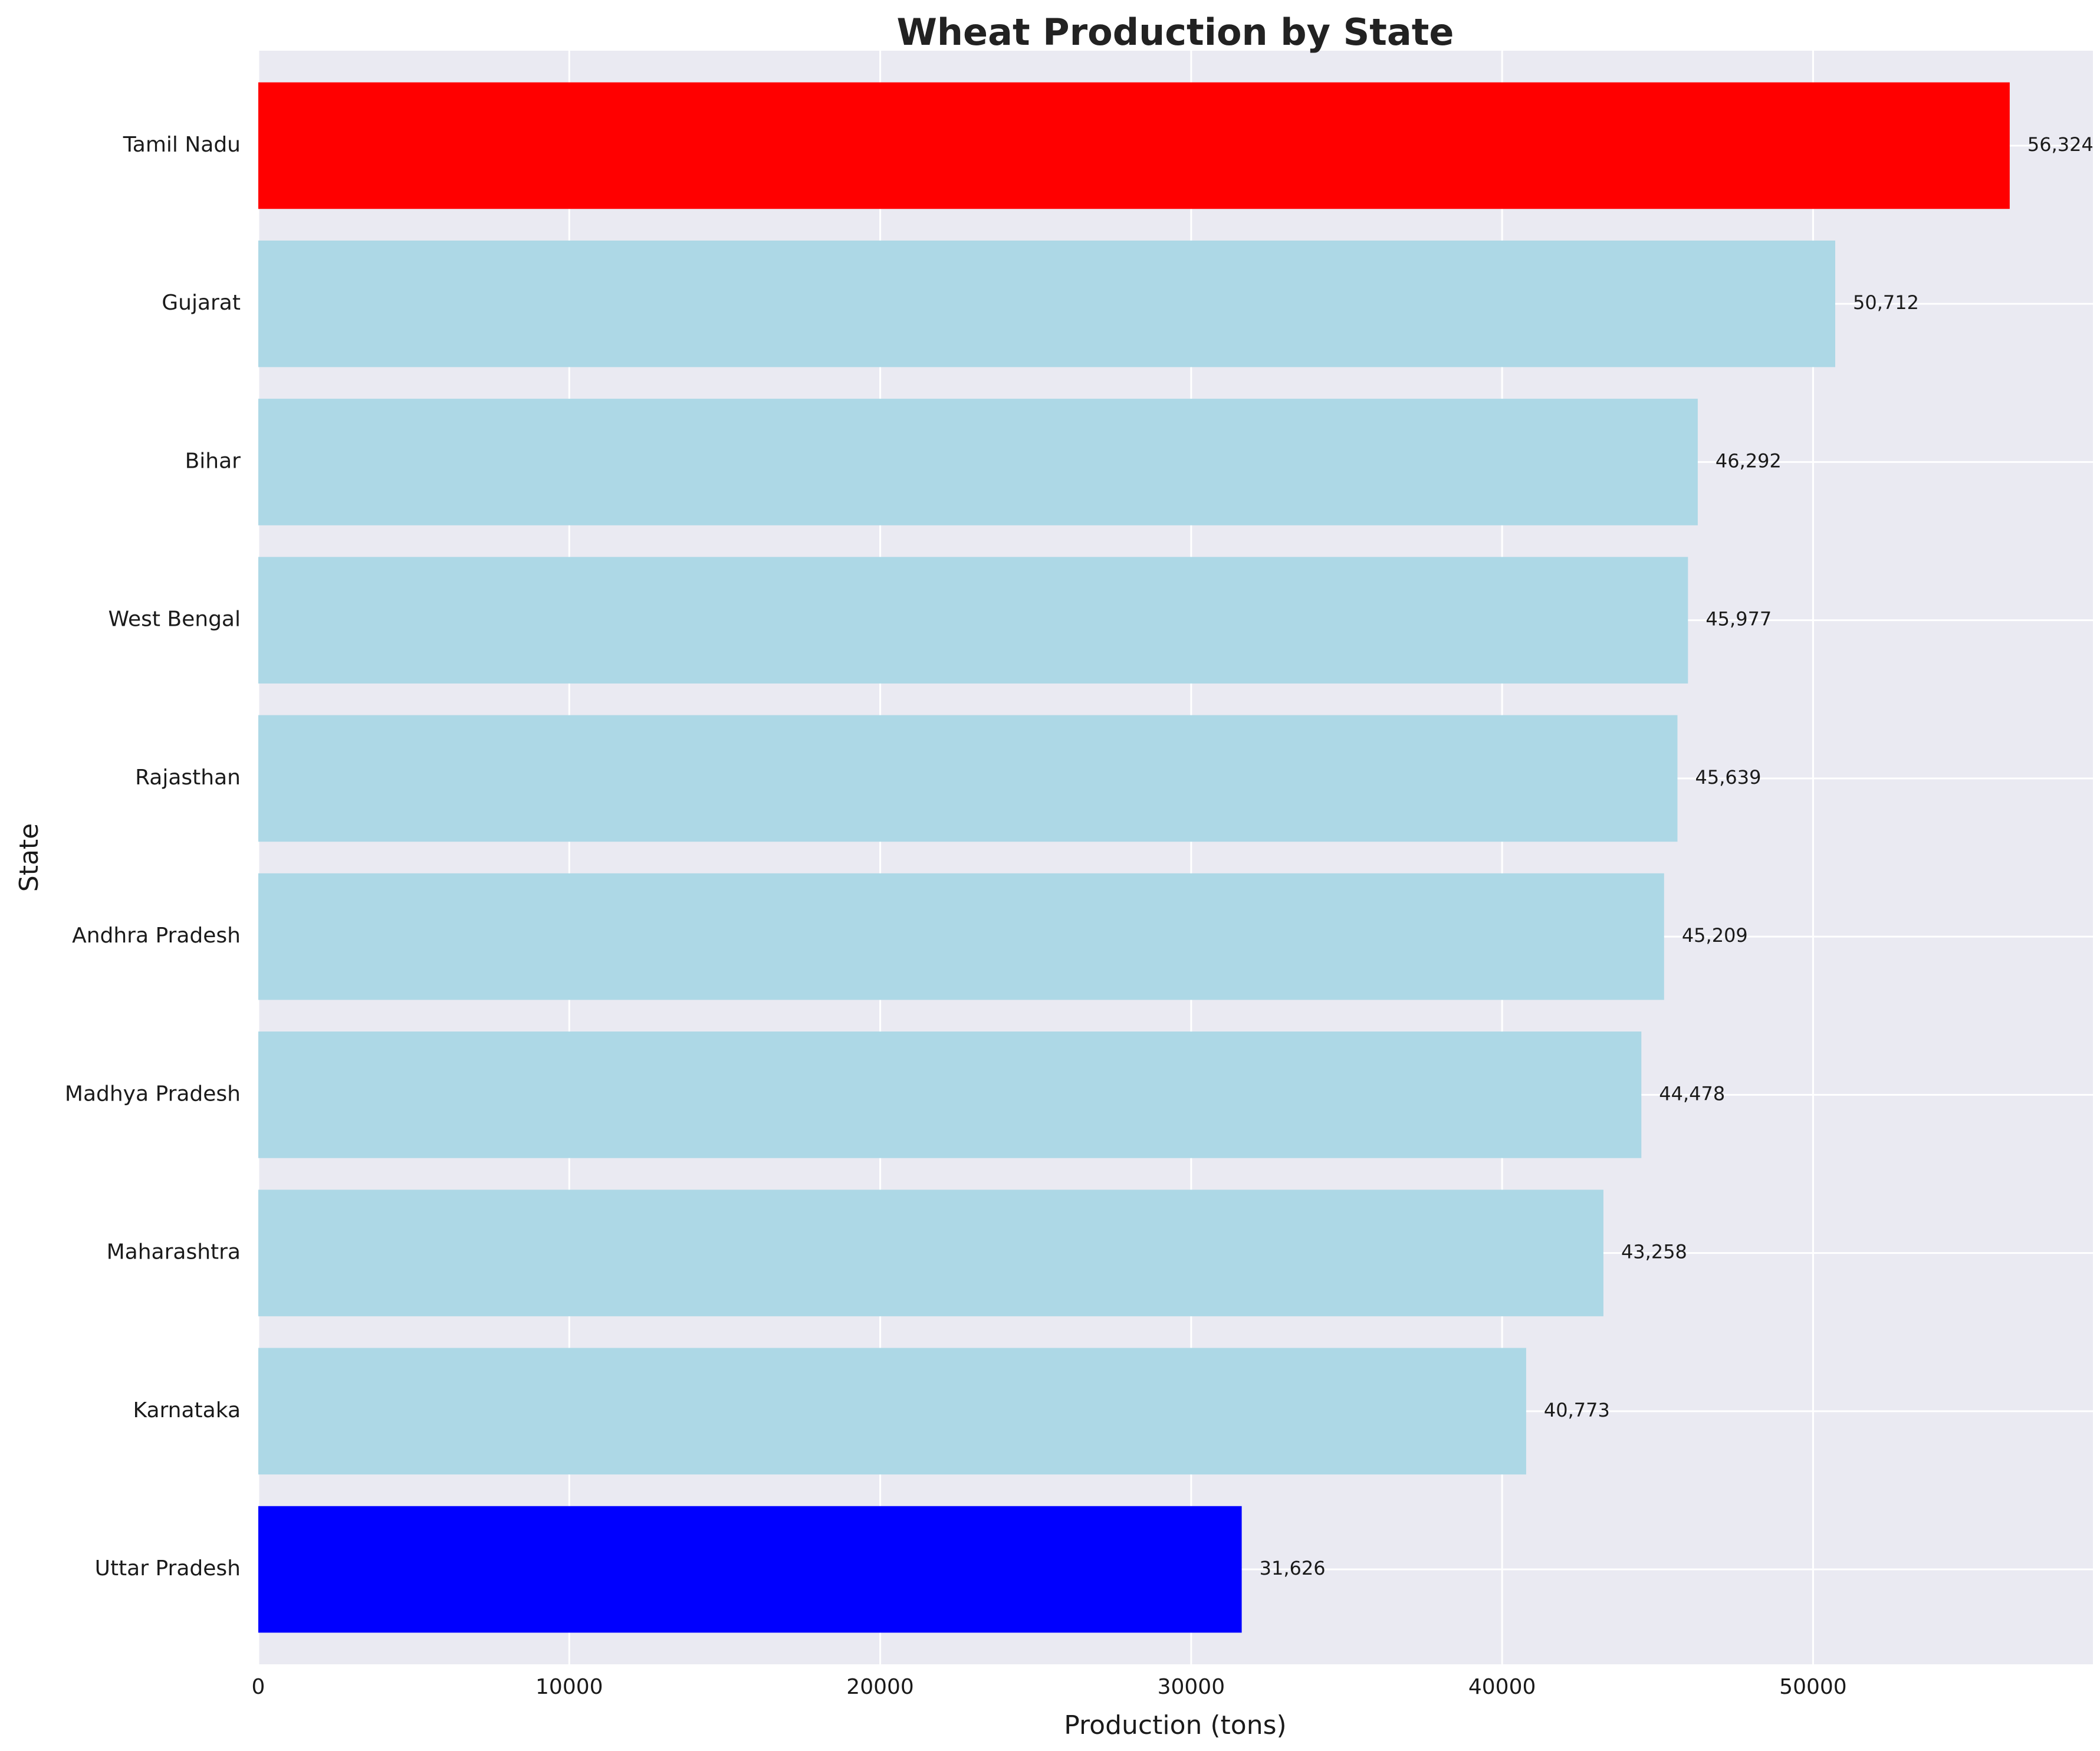  What do you see at coordinates (1175, 1725) in the screenshot?
I see `x-axis-title: Production (tons)` at bounding box center [1175, 1725].